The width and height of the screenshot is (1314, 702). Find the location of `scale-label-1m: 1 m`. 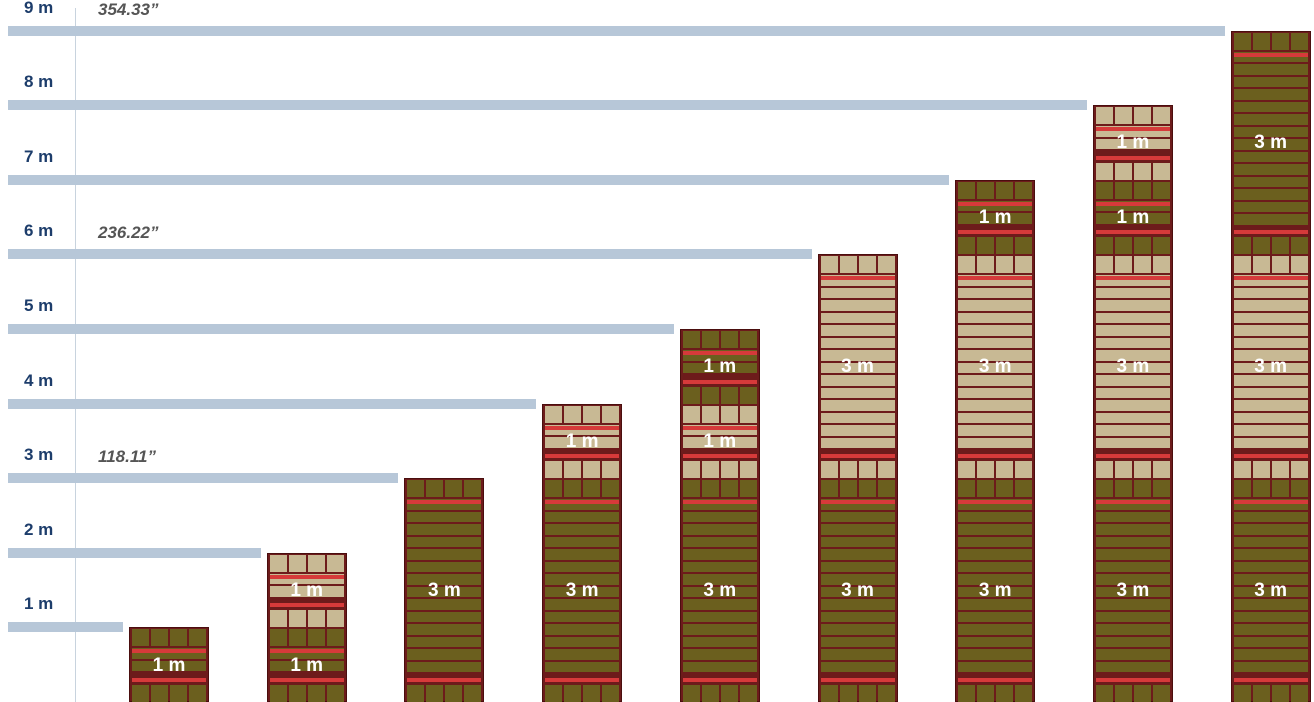

scale-label-1m: 1 m is located at coordinates (39, 604).